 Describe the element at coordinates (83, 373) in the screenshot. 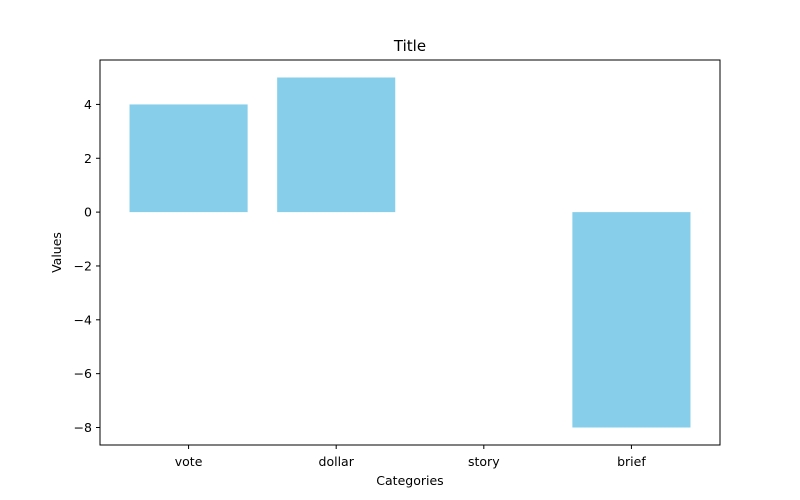

I see `y-tick-label: −6` at that location.